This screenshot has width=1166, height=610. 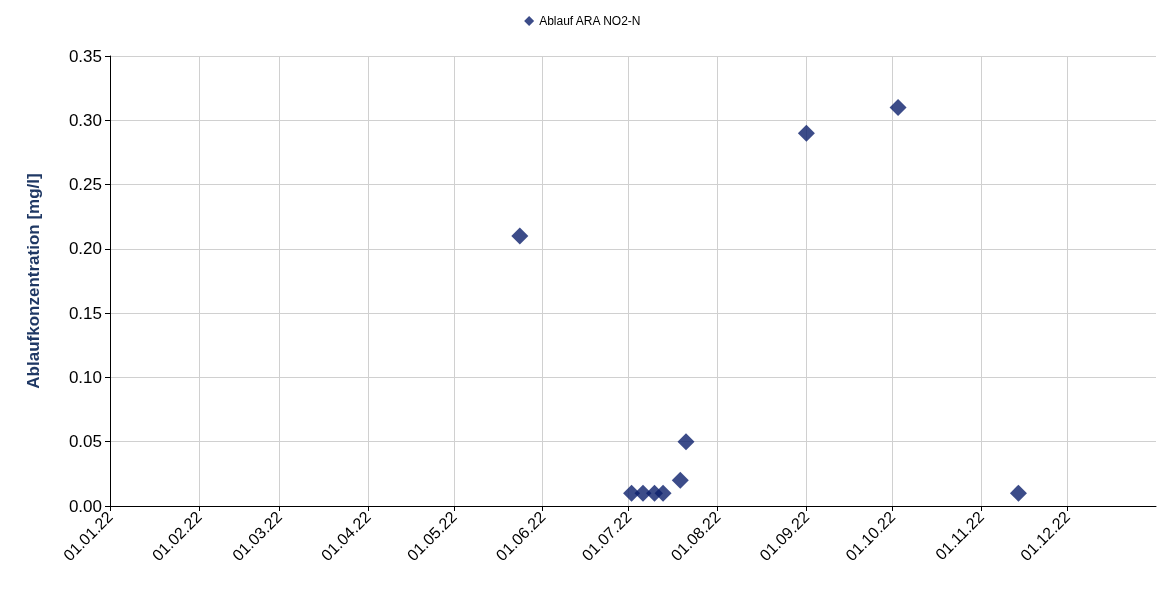 What do you see at coordinates (85, 56) in the screenshot?
I see `y-tick-label: 0.35` at bounding box center [85, 56].